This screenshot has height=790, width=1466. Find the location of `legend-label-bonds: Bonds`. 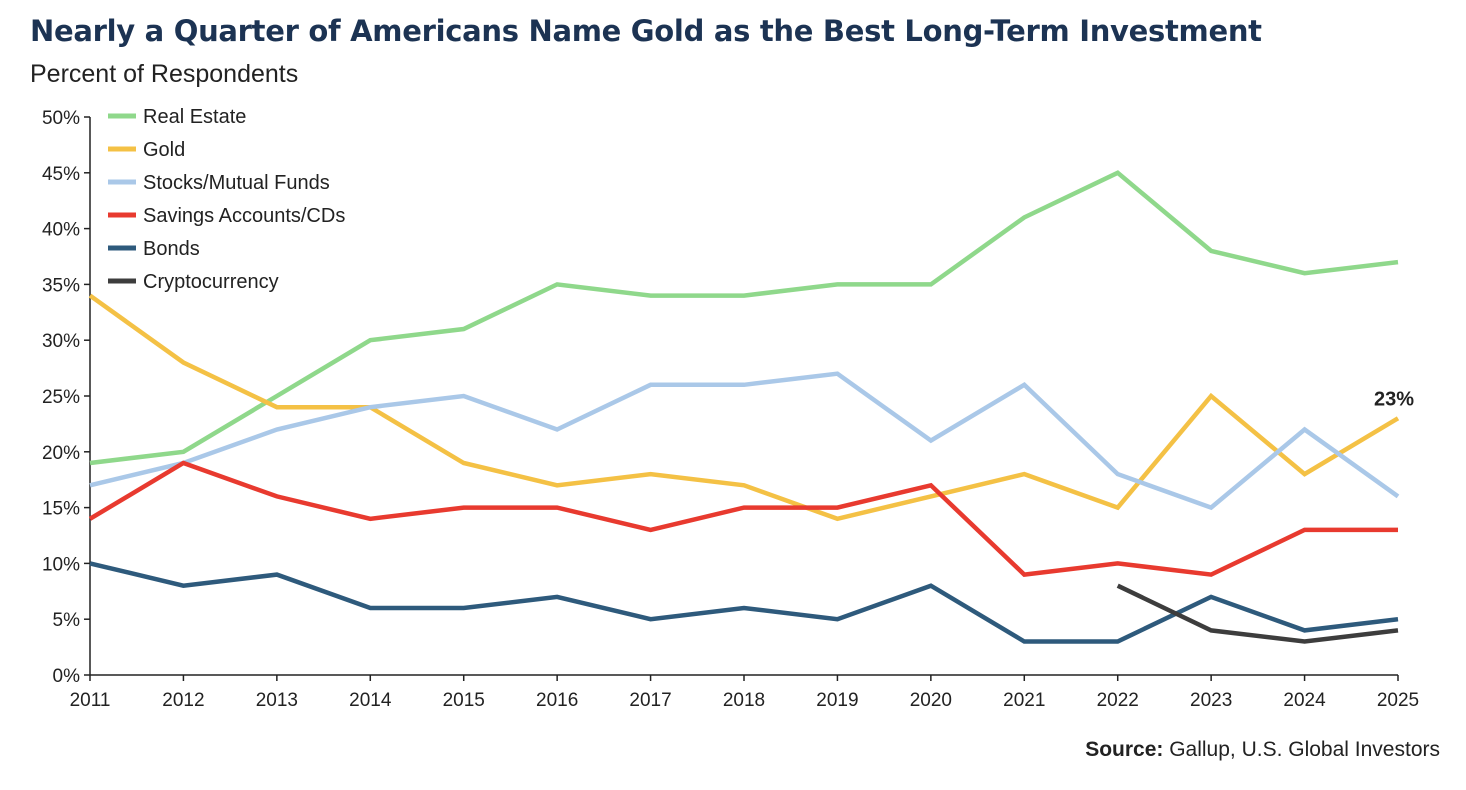

legend-label-bonds: Bonds is located at coordinates (171, 249).